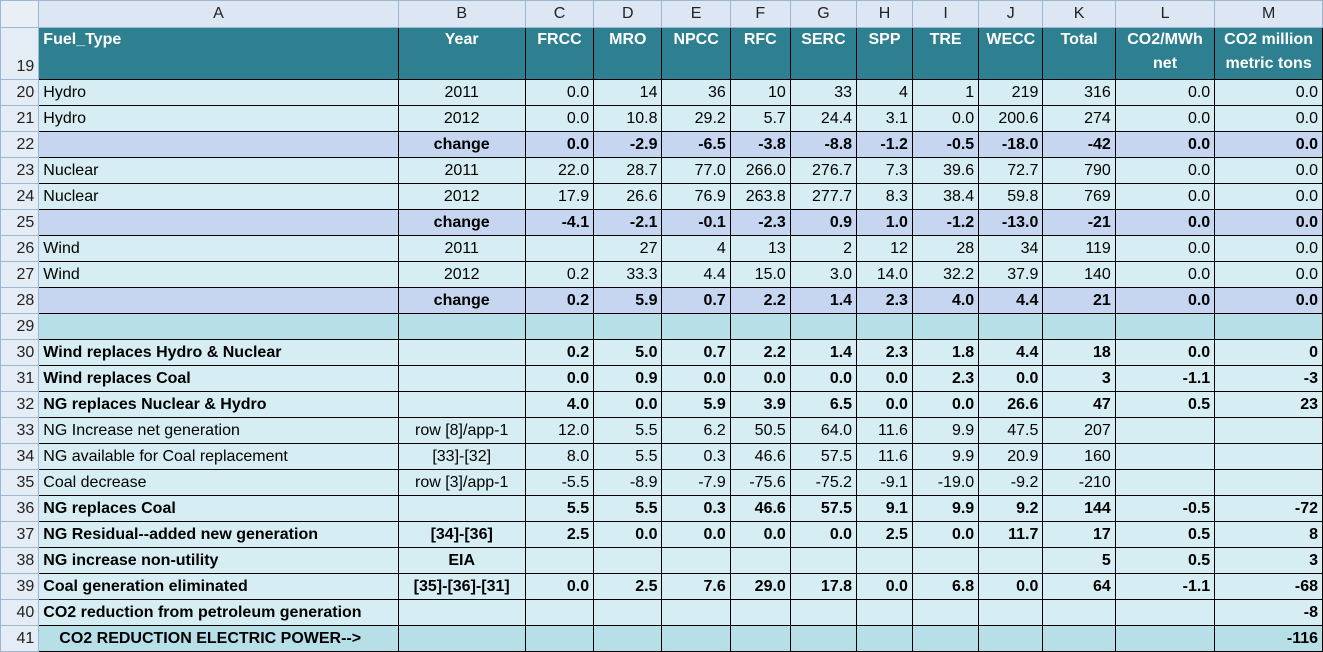 Image resolution: width=1323 pixels, height=652 pixels. Describe the element at coordinates (559, 456) in the screenshot. I see `cell: 8.0` at that location.